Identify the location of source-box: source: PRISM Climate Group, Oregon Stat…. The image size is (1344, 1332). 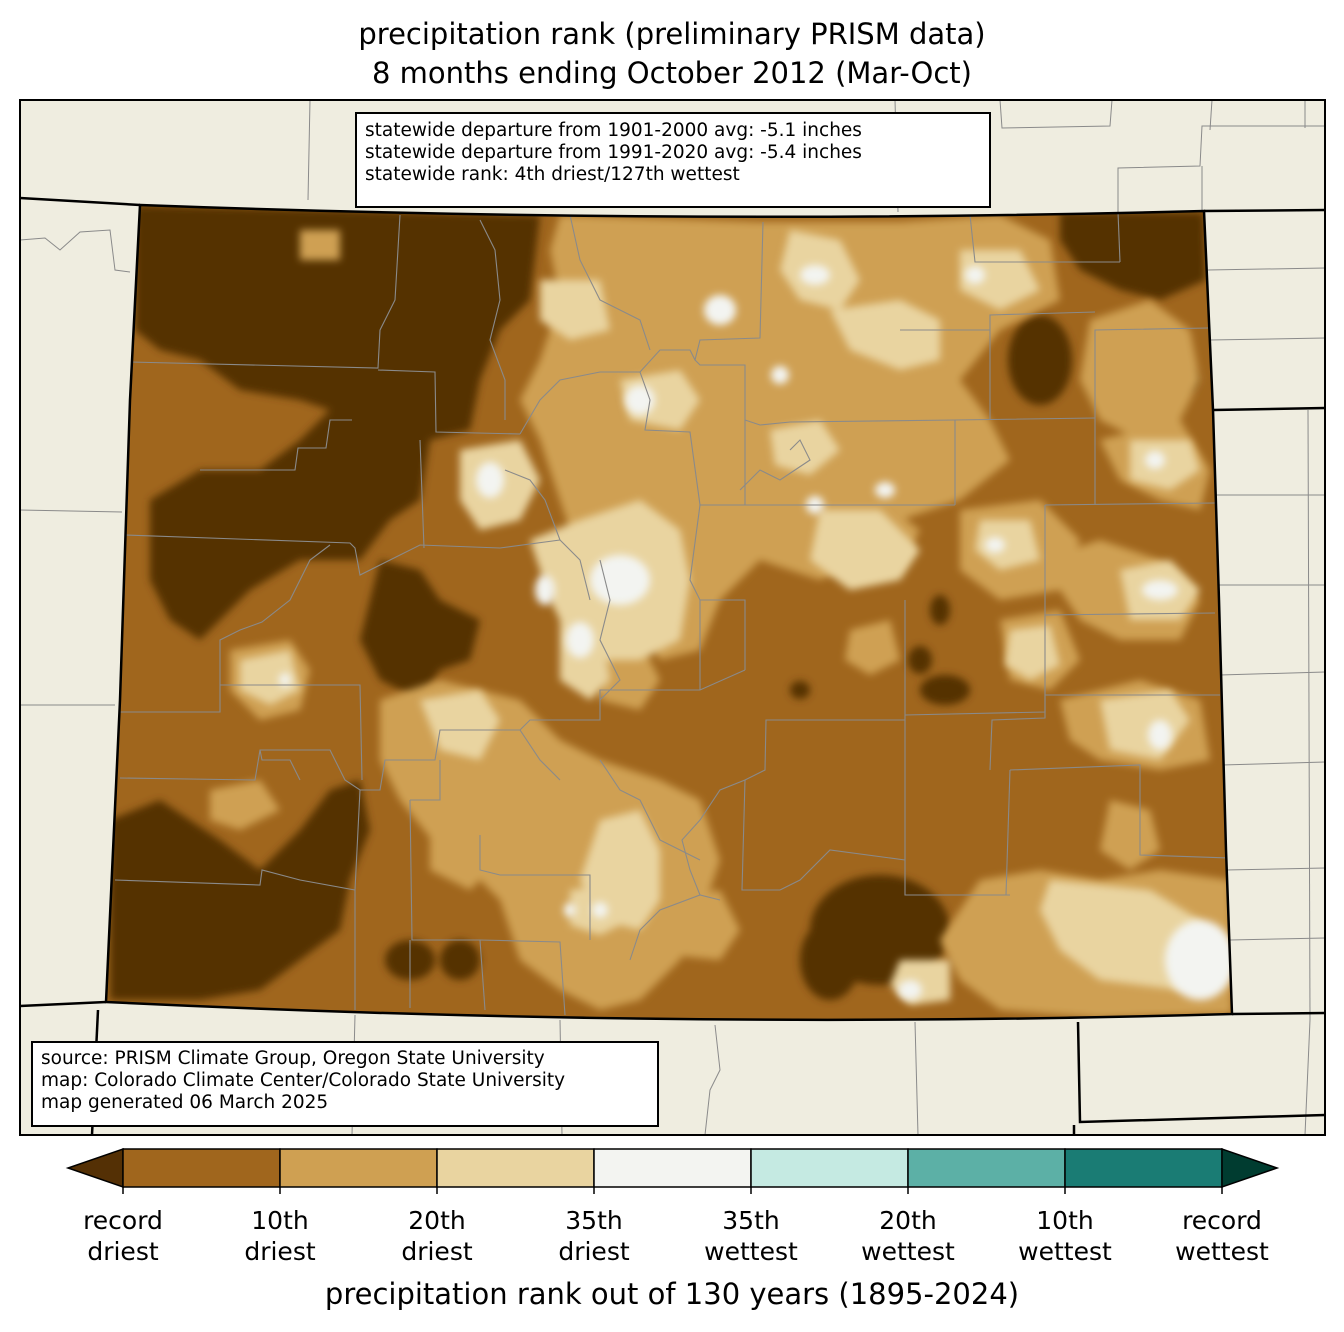
(345, 1084).